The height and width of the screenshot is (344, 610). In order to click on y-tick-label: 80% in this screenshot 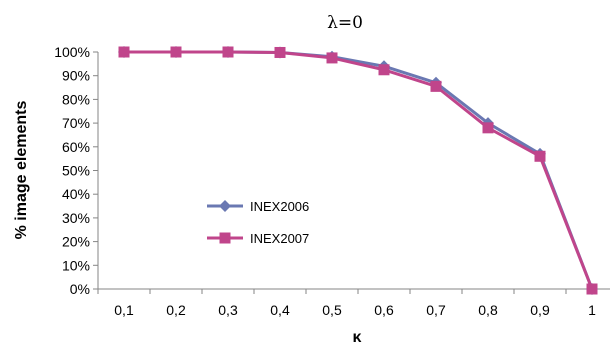, I will do `click(76, 99)`.